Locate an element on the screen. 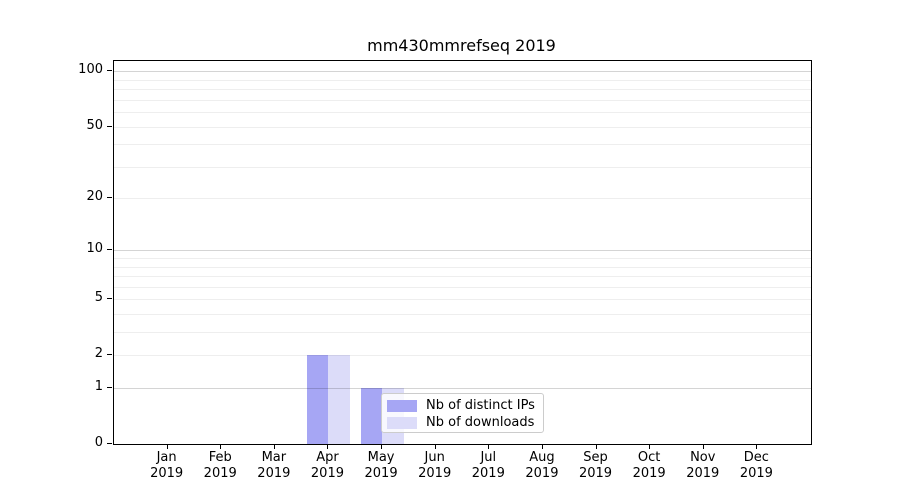  legend-entry-distinct-ips: Nb of distinct IPs is located at coordinates (465, 405).